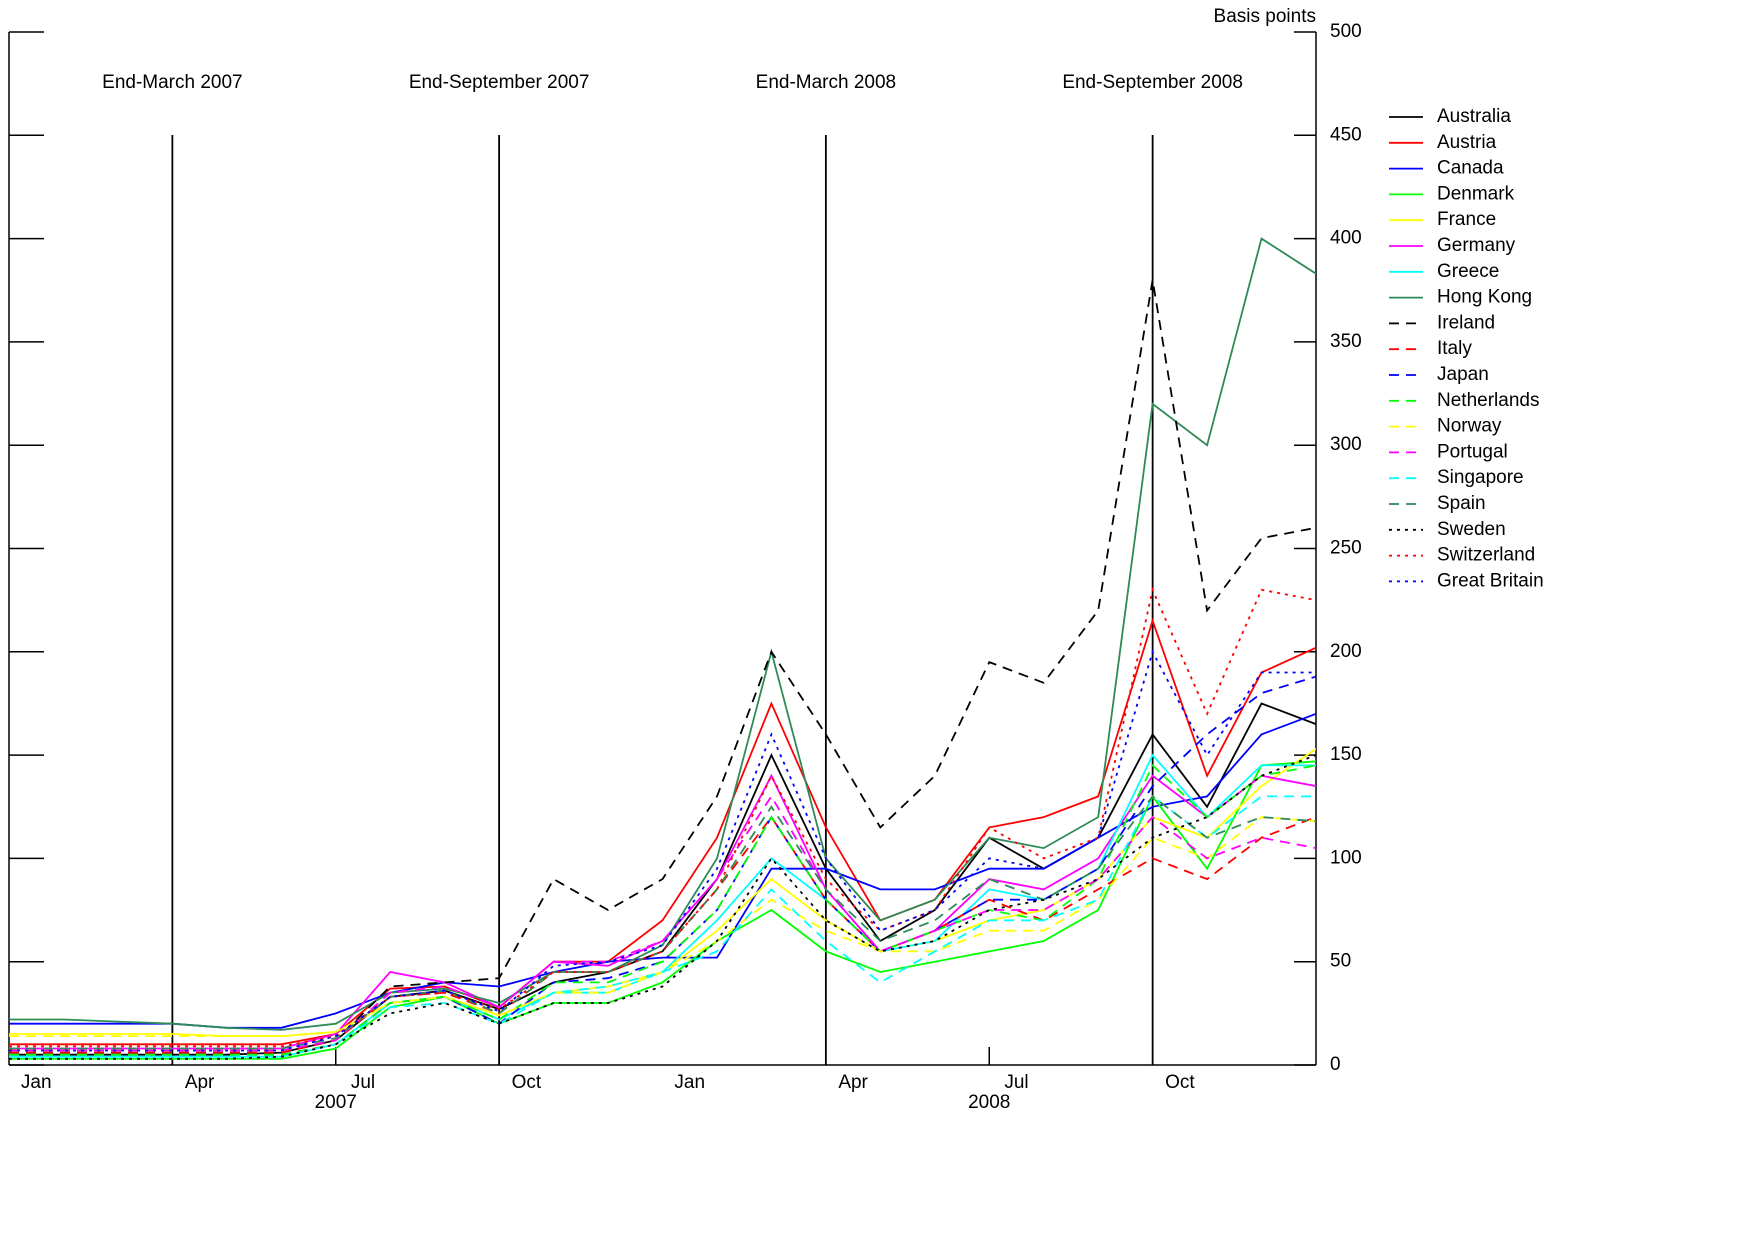 The image size is (1746, 1241). What do you see at coordinates (1469, 426) in the screenshot?
I see `legend-label: Norway` at bounding box center [1469, 426].